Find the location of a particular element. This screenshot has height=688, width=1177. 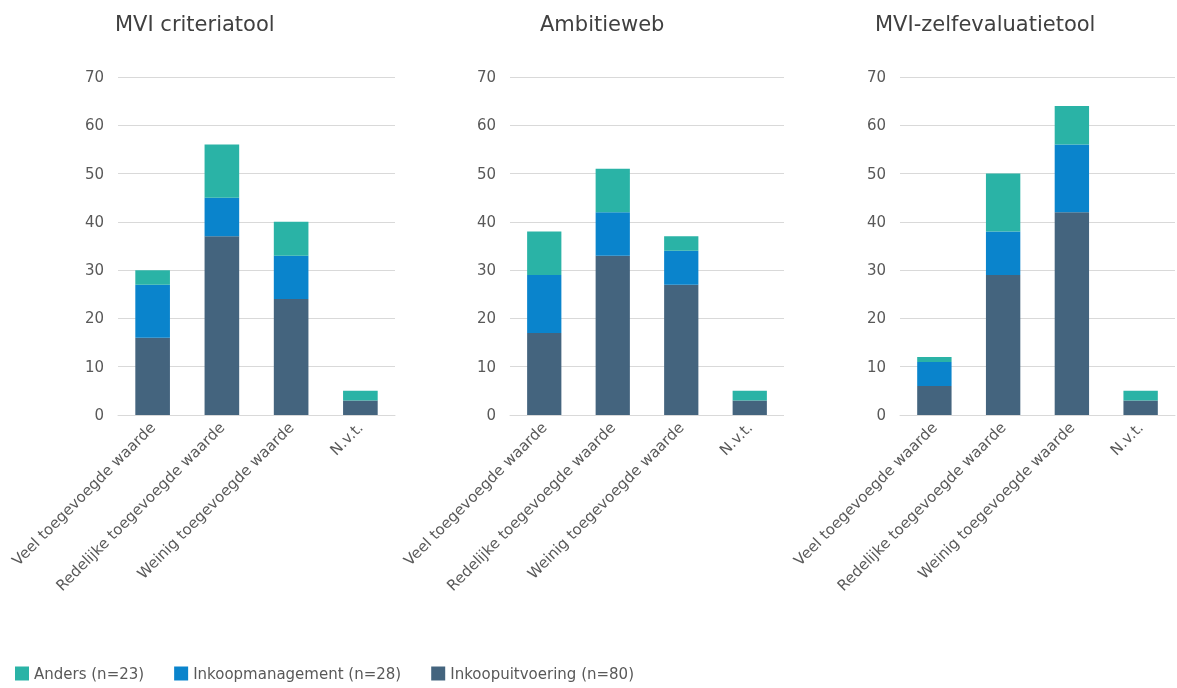

chart-title: MVI-zelfevaluatietool is located at coordinates (985, 23).